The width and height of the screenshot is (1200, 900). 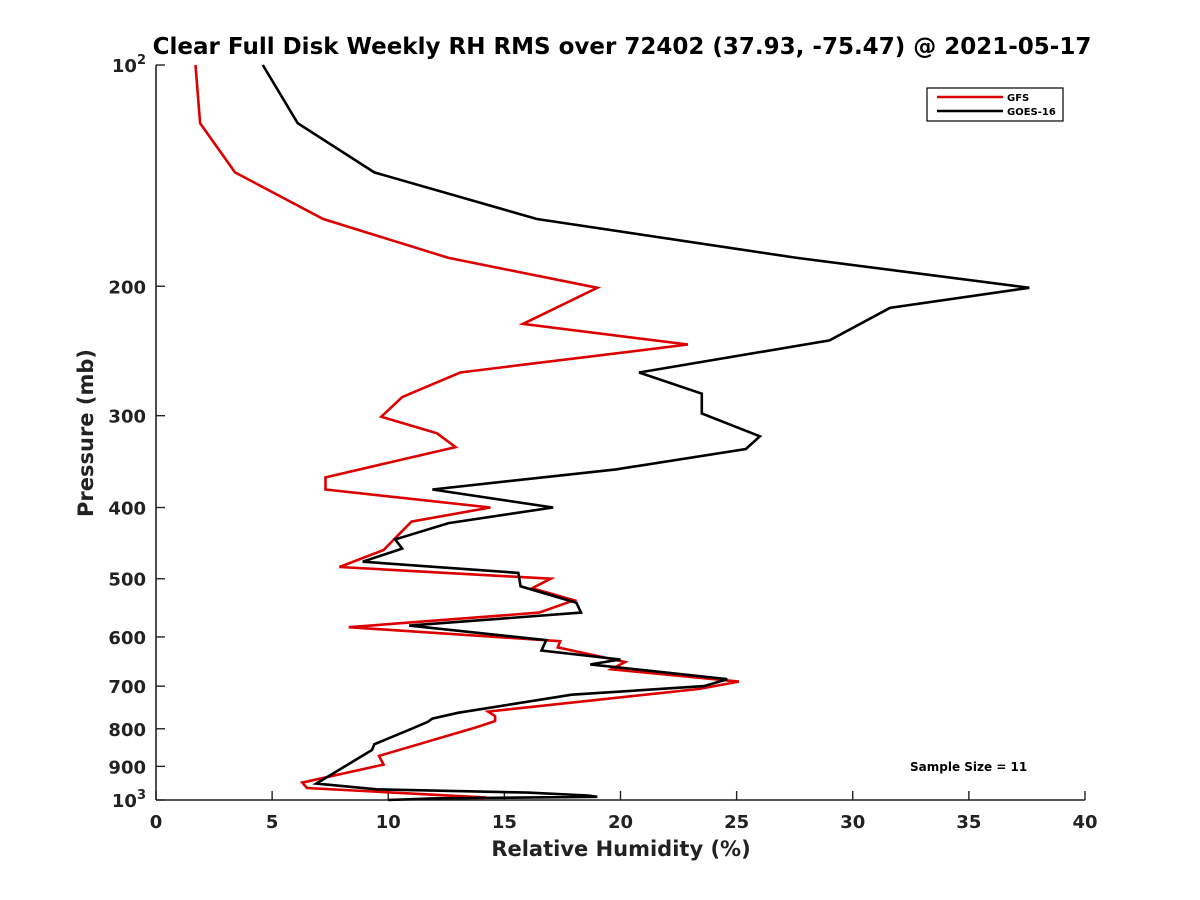 What do you see at coordinates (156, 822) in the screenshot?
I see `x-tick-label: 0` at bounding box center [156, 822].